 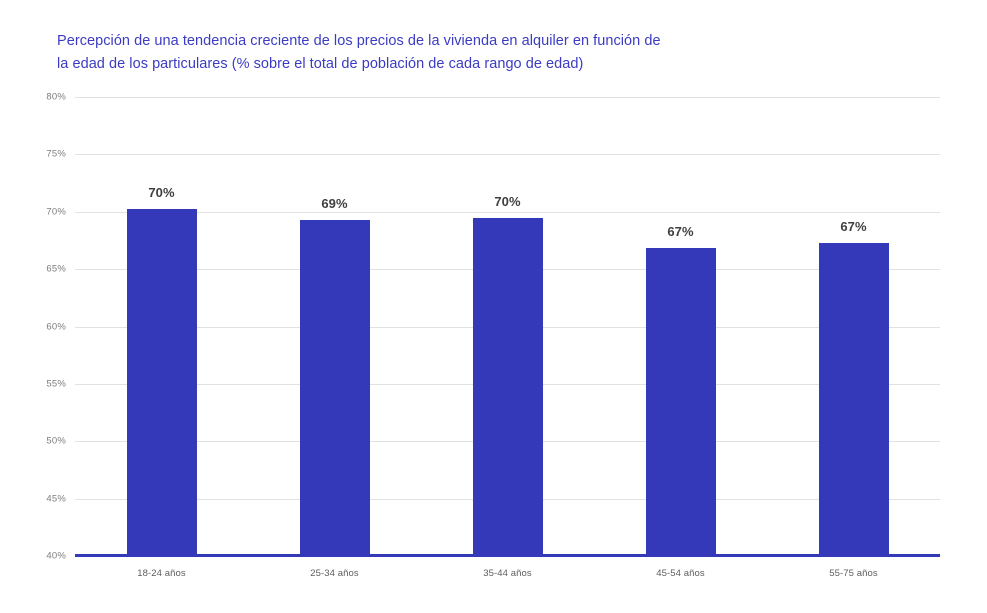 What do you see at coordinates (56, 212) in the screenshot?
I see `y-axis-tick-label: 70%` at bounding box center [56, 212].